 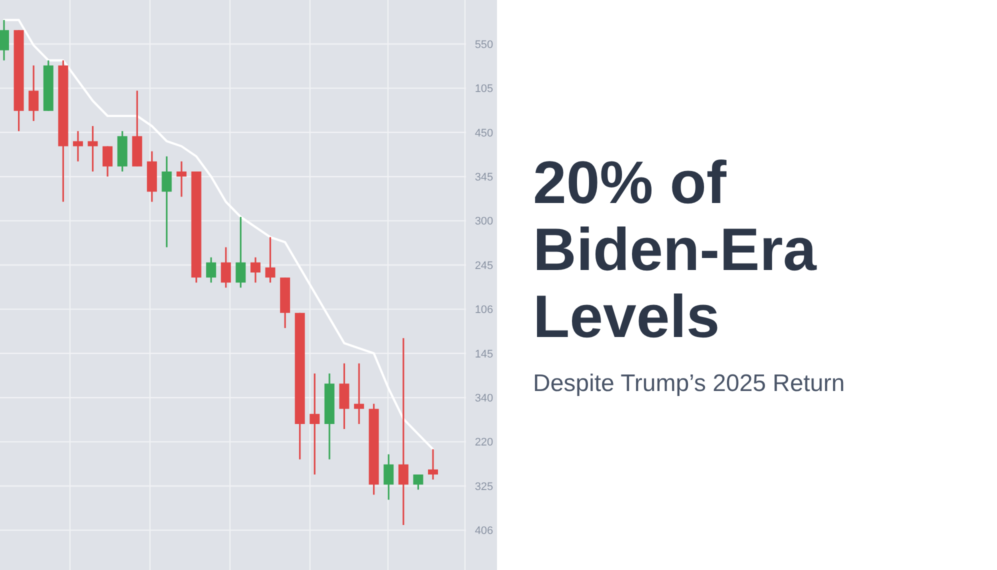 I want to click on text: 245, so click(x=484, y=266).